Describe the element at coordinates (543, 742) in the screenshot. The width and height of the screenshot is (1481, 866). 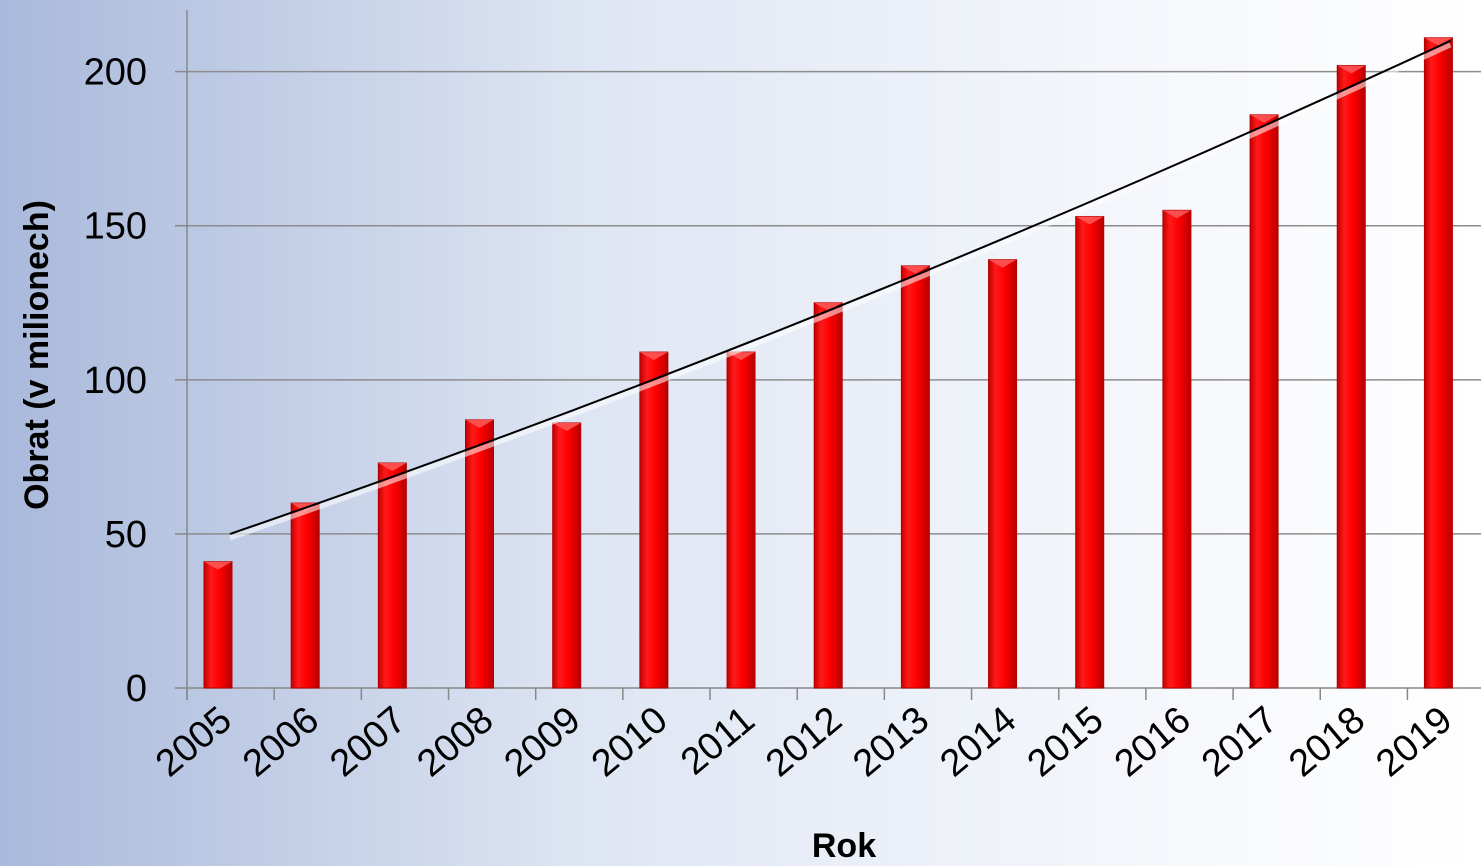
I see `x-tick-label: 2009` at that location.